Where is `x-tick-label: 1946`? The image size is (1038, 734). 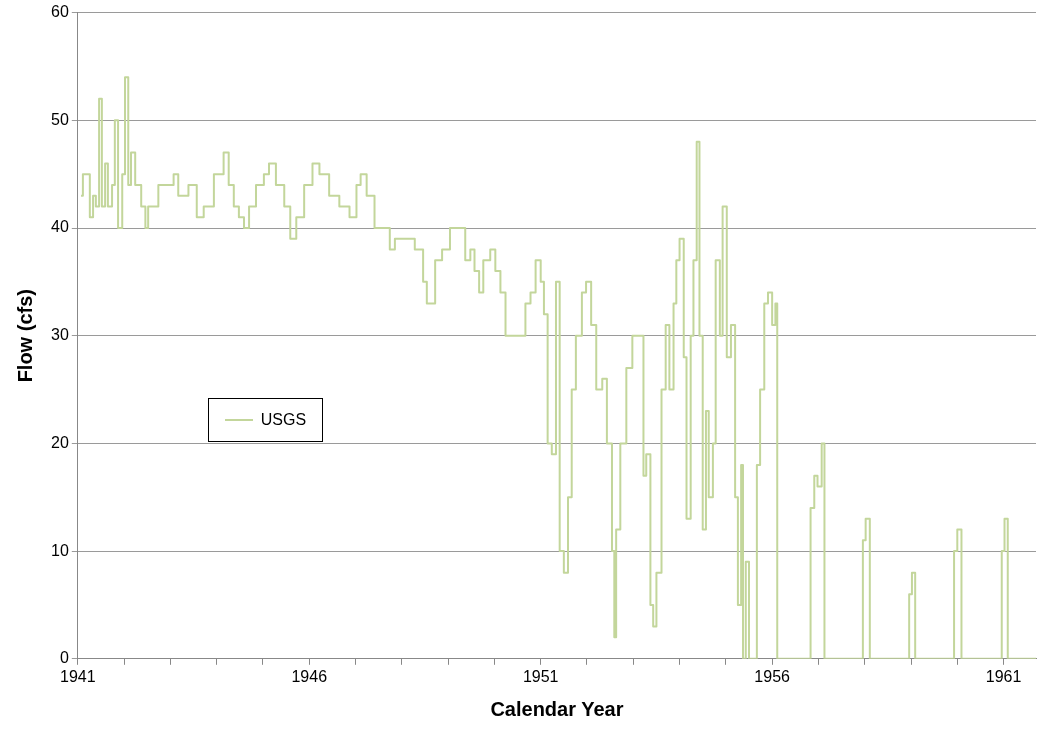
x-tick-label: 1946 is located at coordinates (309, 676).